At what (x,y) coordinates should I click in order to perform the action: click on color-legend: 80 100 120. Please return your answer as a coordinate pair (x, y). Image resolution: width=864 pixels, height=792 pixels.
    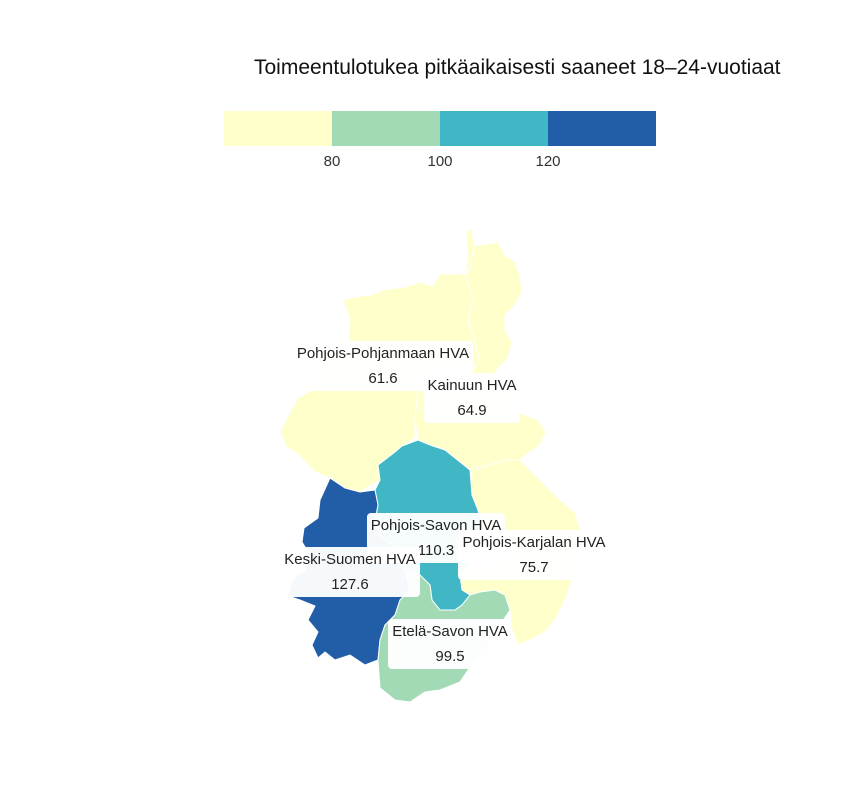
    Looking at the image, I should click on (440, 140).